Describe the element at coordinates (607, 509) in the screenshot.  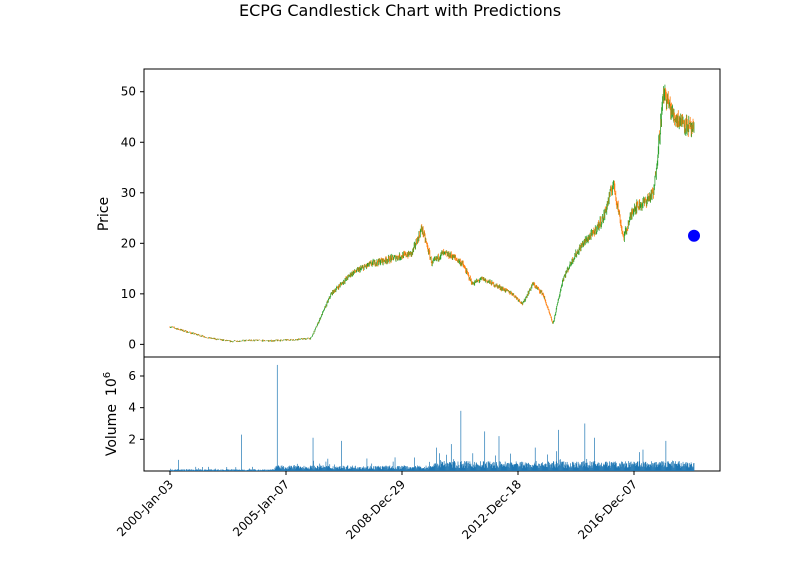
I see `x-tick-label: 2016-Dec-07` at that location.